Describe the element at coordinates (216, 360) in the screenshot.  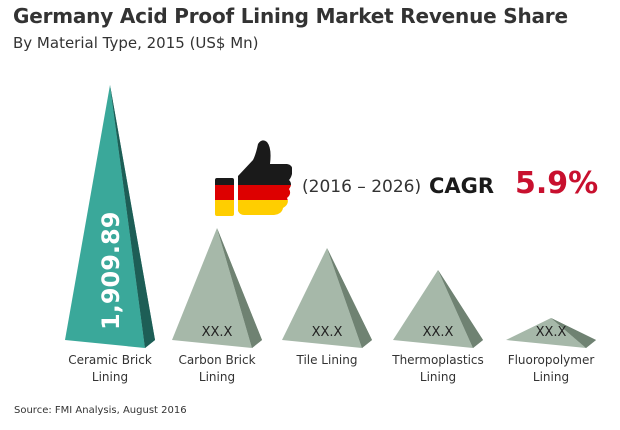
I see `category-label: Carbon Brick` at that location.